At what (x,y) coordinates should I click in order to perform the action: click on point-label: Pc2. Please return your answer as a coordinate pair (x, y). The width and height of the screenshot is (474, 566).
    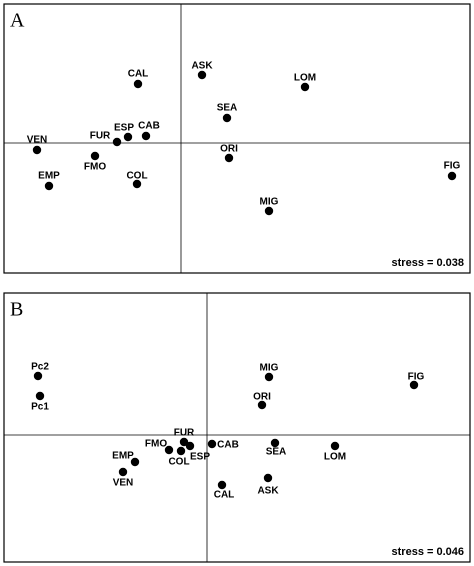
    Looking at the image, I should click on (40, 367).